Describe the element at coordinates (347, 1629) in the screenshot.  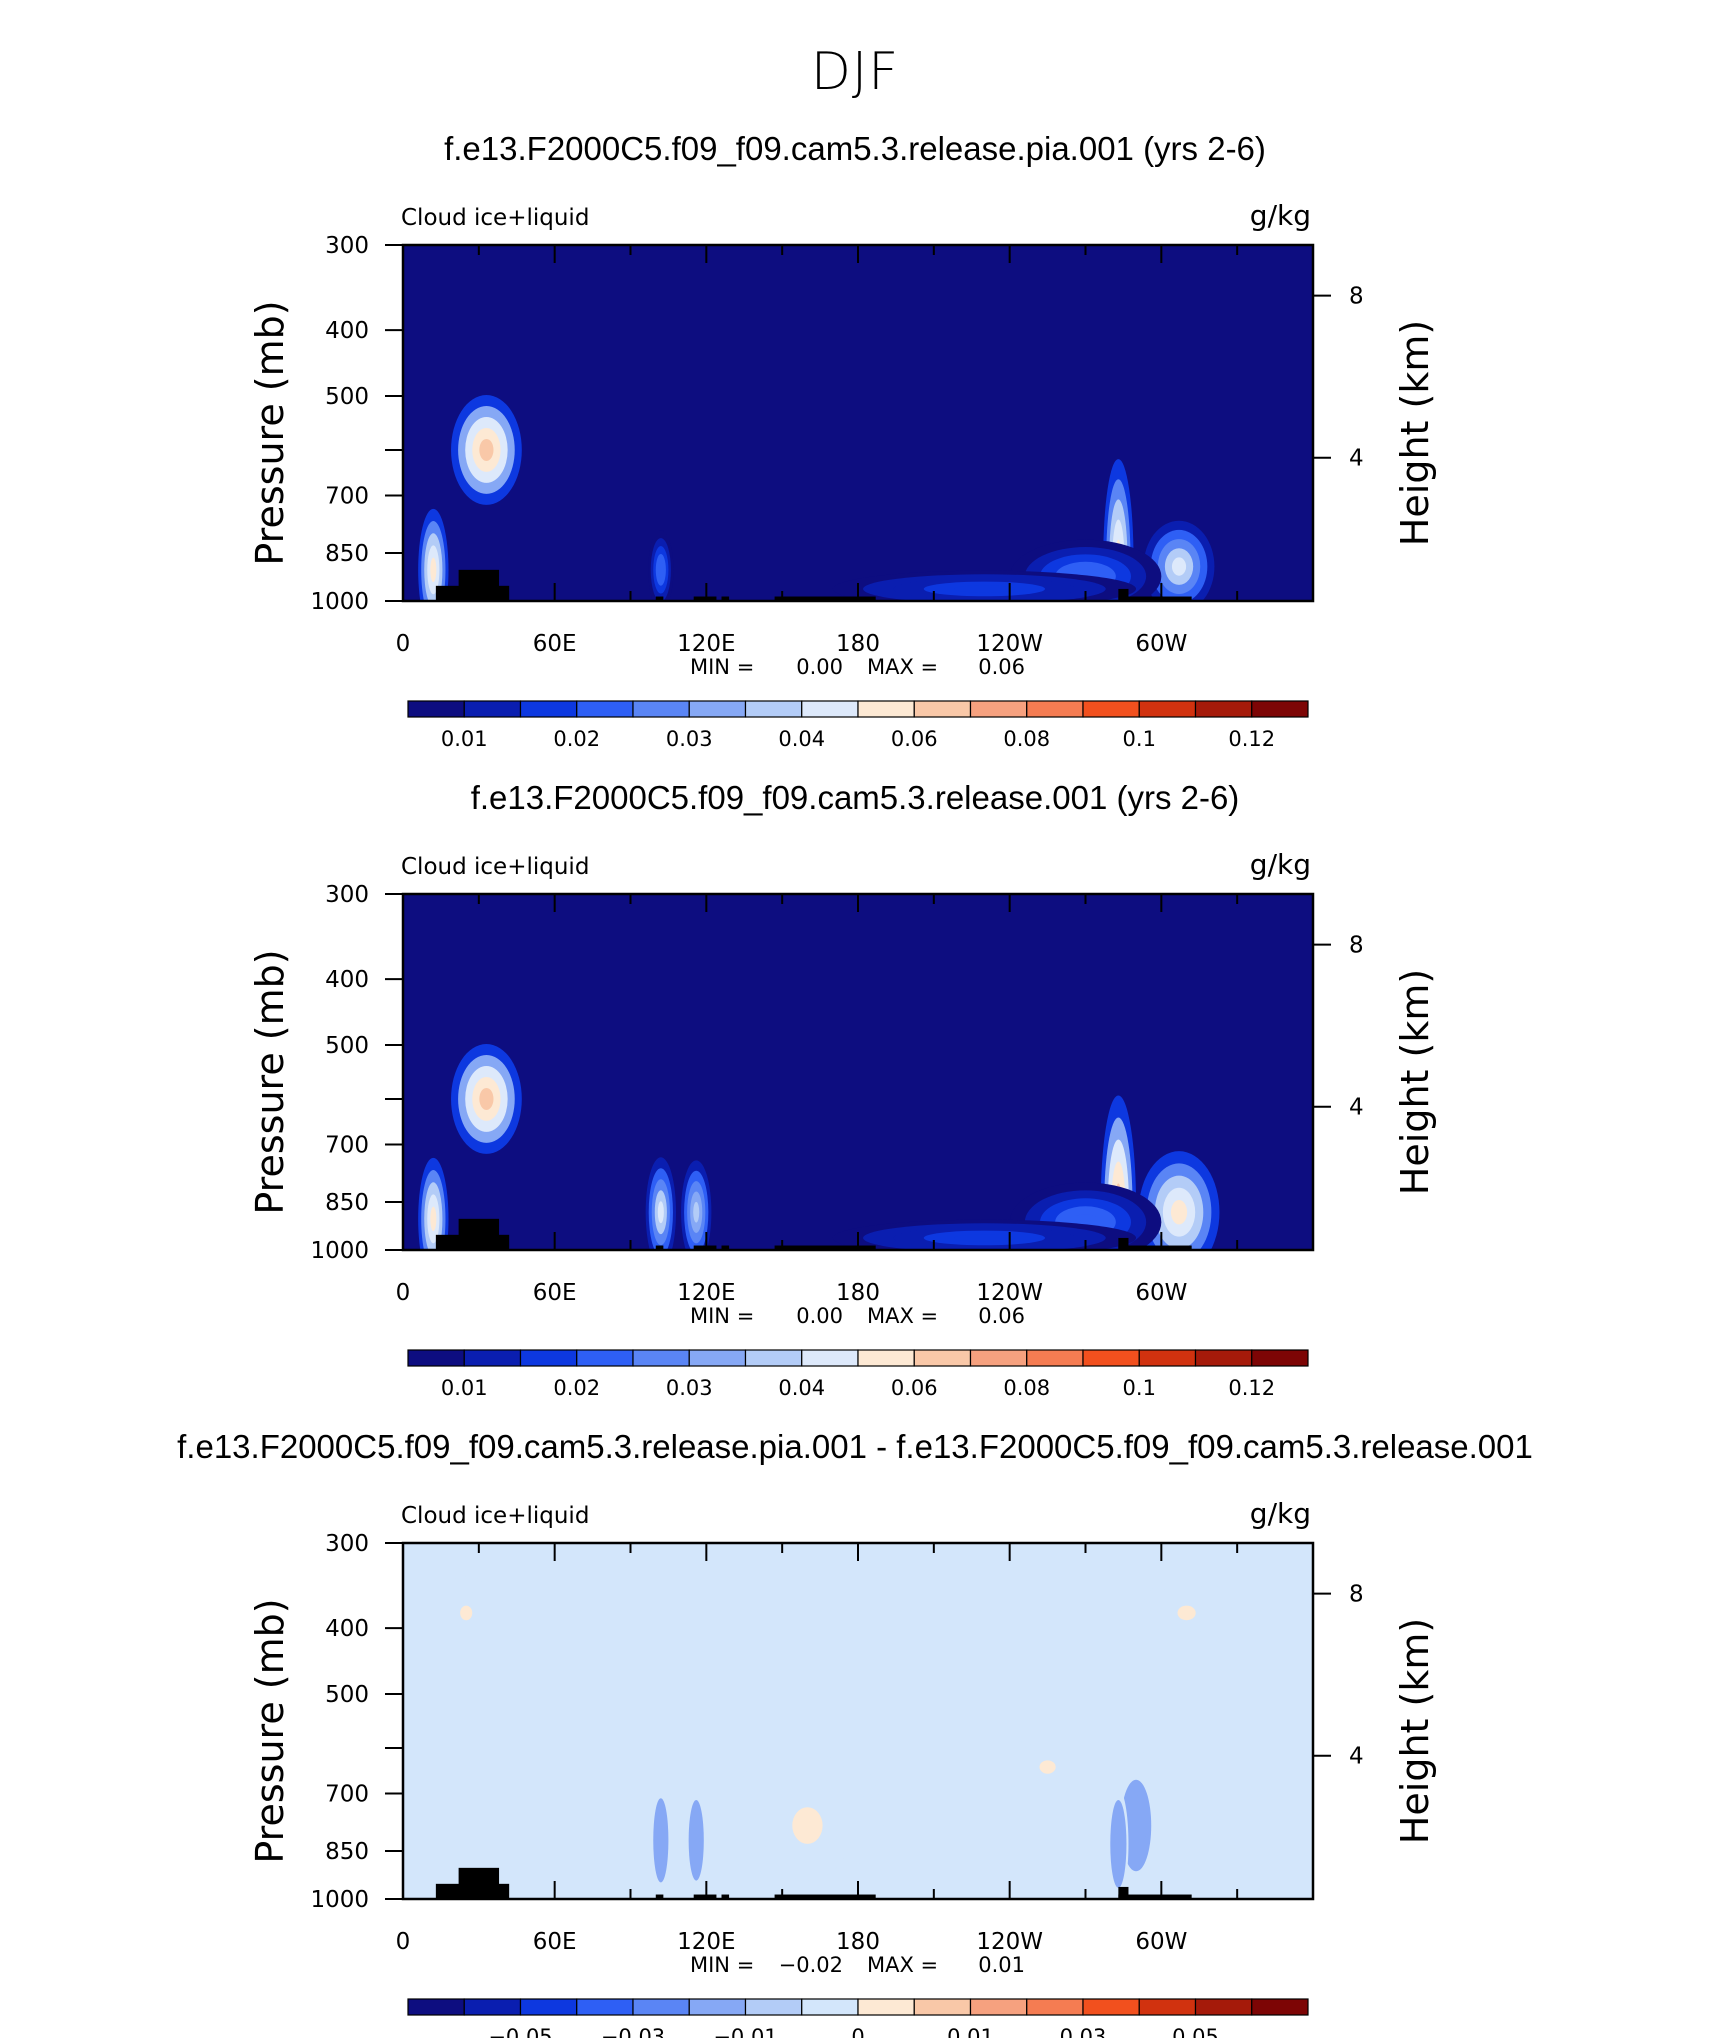
I see `y-tick-label: 400` at that location.